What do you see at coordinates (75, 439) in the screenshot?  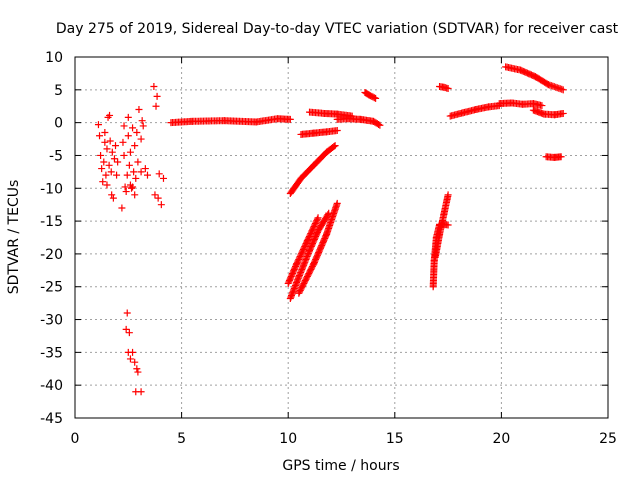 I see `x-tick-label: 0` at bounding box center [75, 439].